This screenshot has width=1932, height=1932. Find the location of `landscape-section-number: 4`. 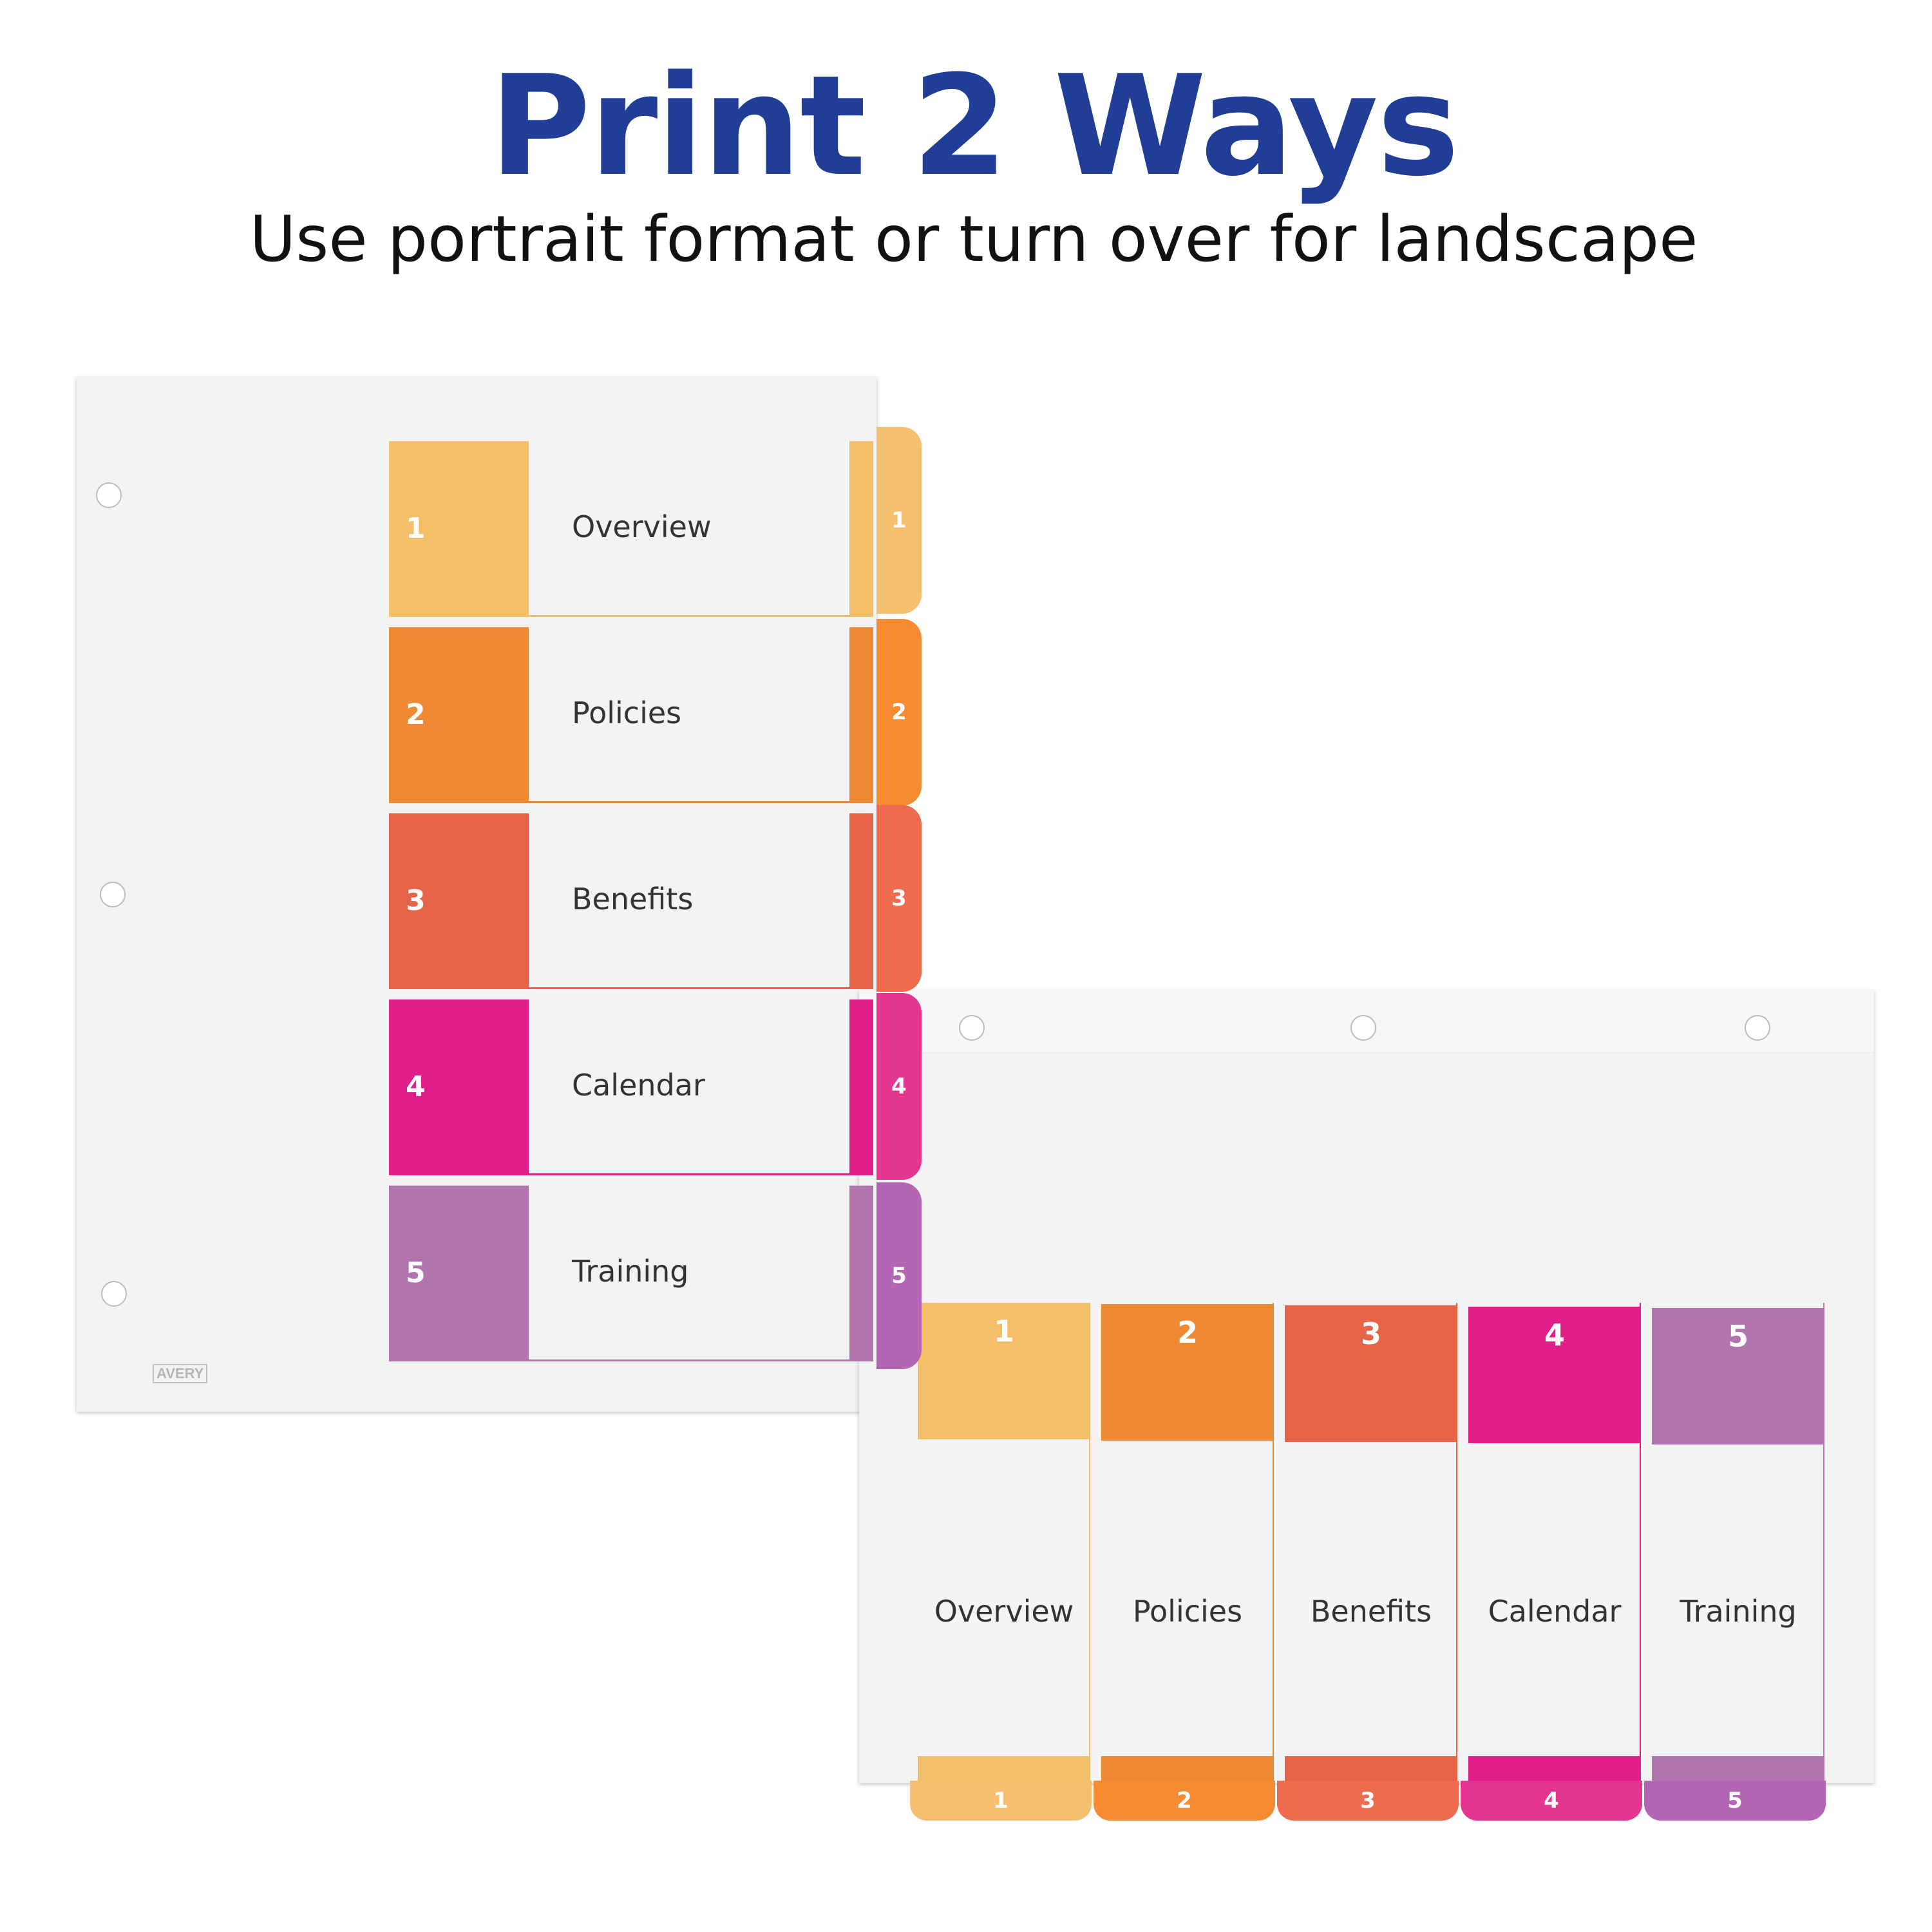

landscape-section-number: 4 is located at coordinates (1554, 1335).